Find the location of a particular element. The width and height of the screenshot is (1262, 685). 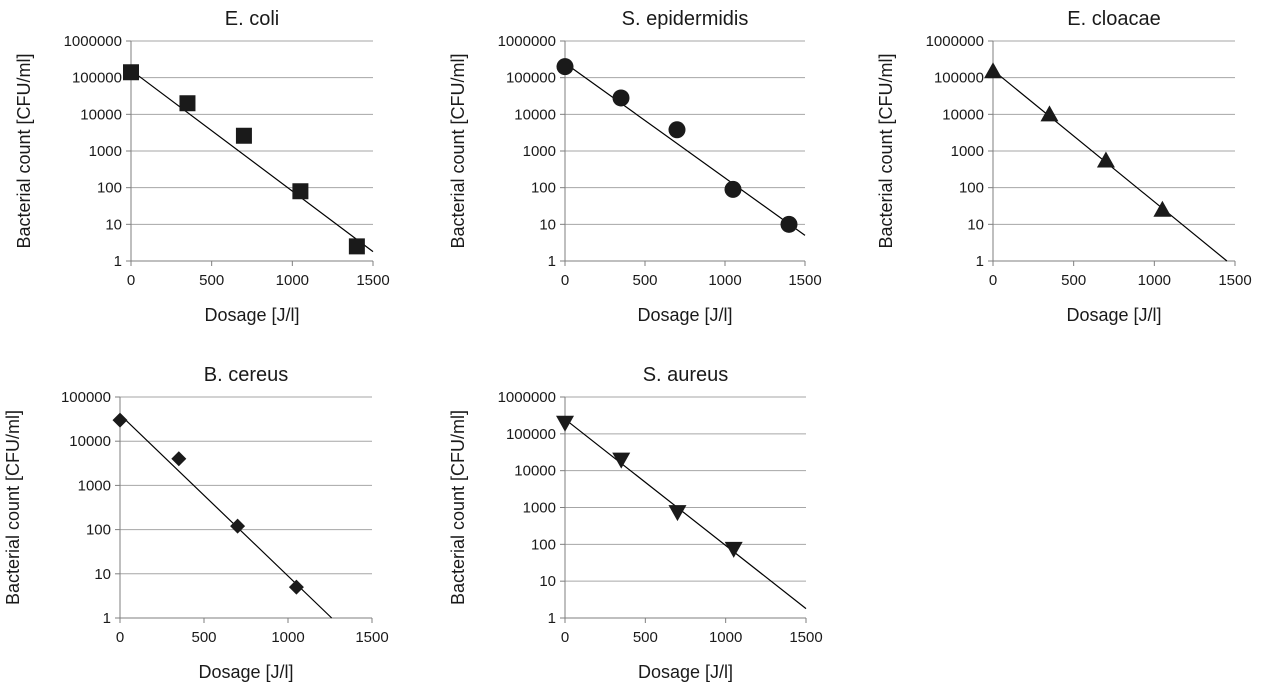

chart-title: B. cereus is located at coordinates (246, 375).